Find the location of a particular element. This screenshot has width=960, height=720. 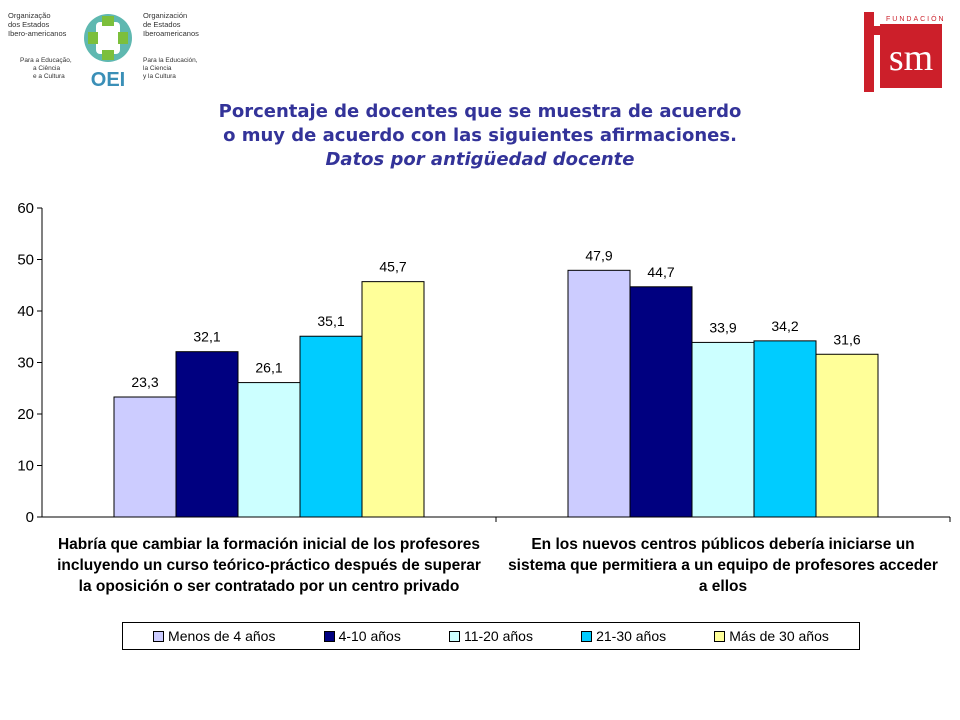

legend-label: Menos de 4 años is located at coordinates (222, 636).